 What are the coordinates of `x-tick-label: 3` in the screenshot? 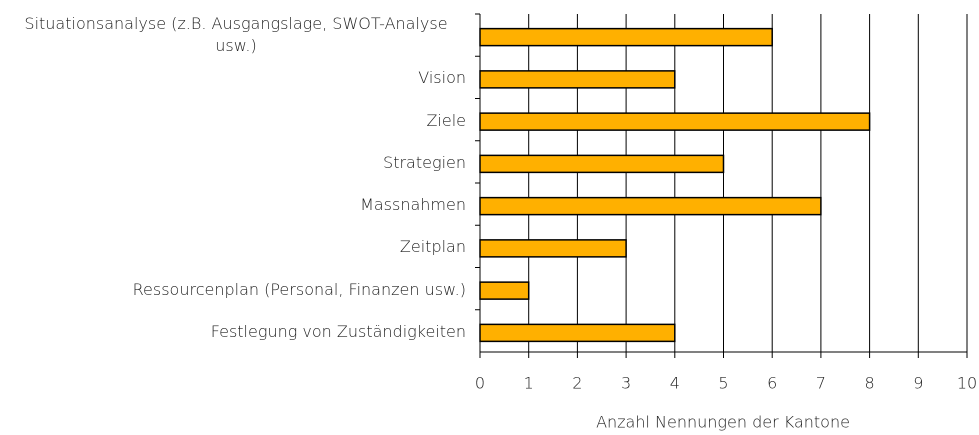 It's located at (626, 383).